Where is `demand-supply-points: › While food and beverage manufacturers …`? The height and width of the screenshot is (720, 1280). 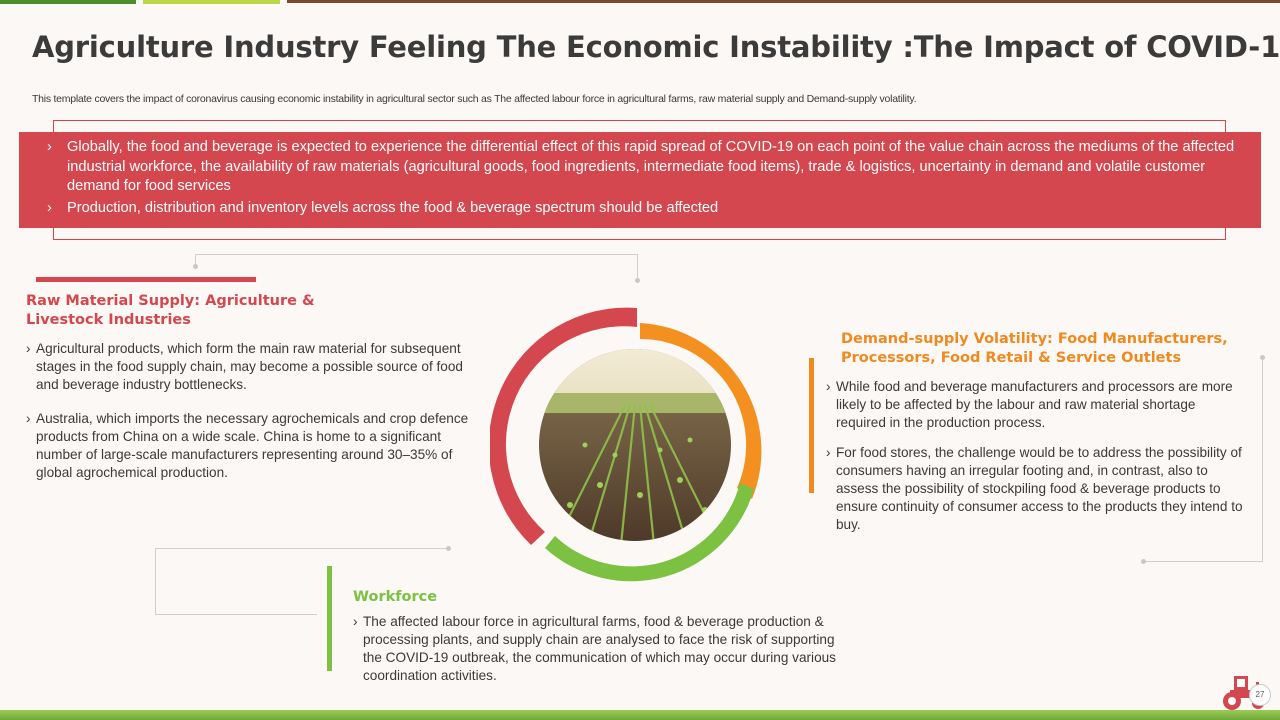 demand-supply-points: › While food and beverage manufacturers … is located at coordinates (1036, 456).